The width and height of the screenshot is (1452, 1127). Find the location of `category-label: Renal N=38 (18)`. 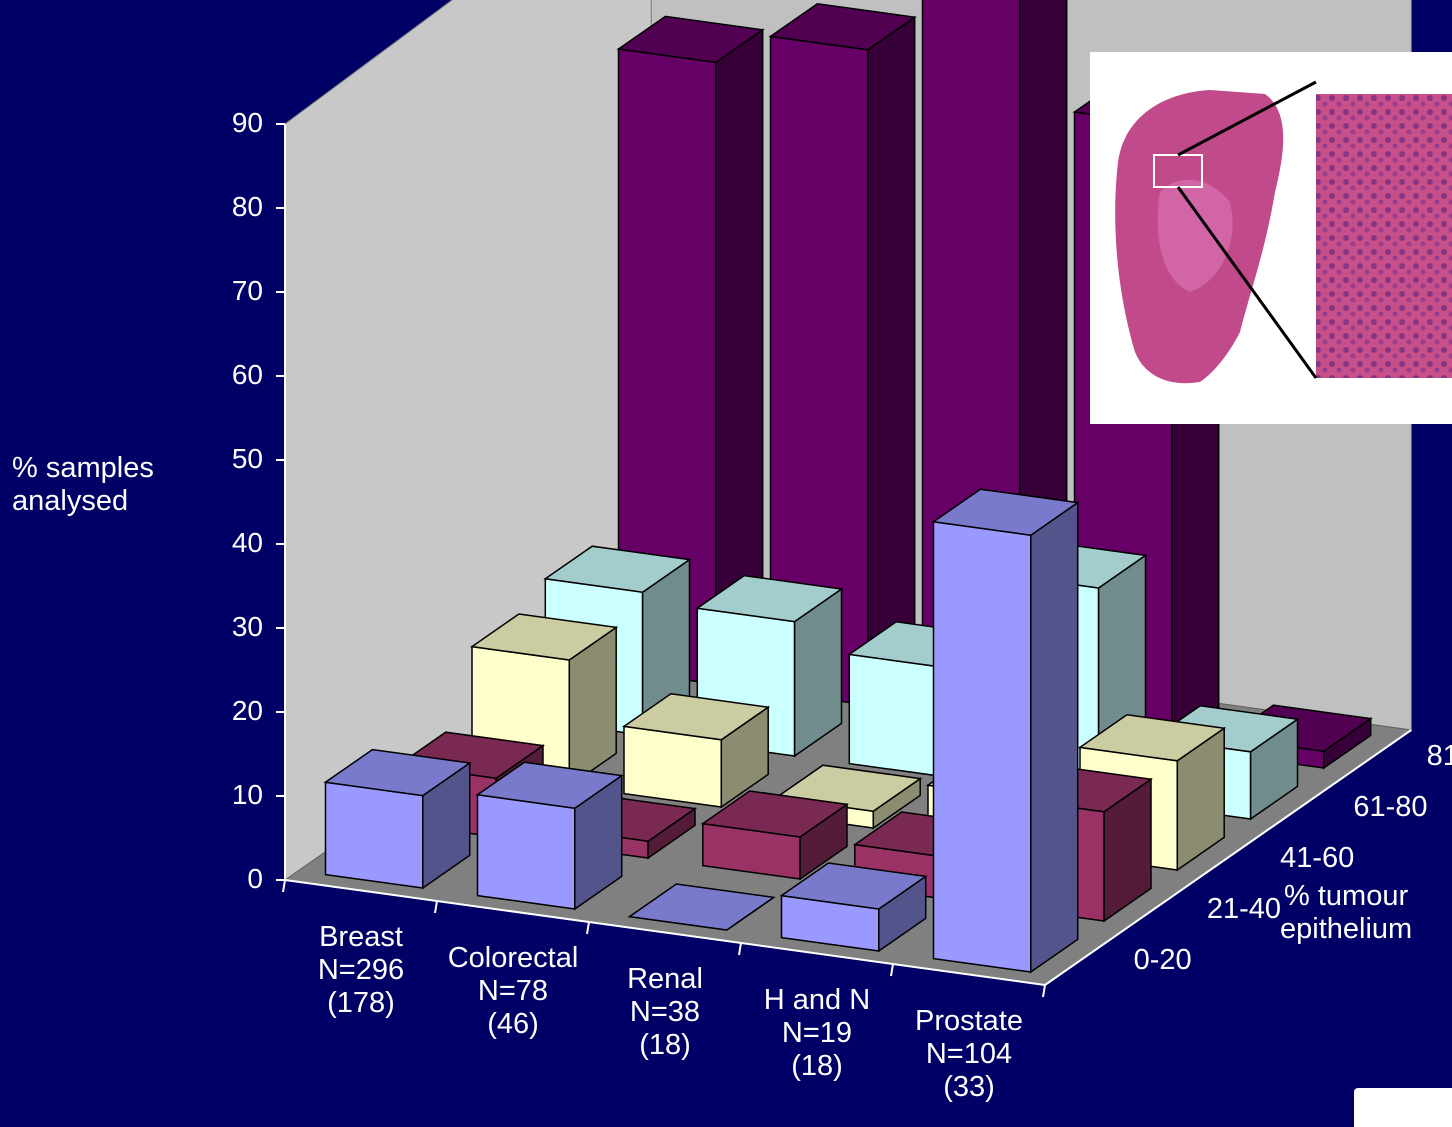

category-label: Renal N=38 (18) is located at coordinates (665, 1011).